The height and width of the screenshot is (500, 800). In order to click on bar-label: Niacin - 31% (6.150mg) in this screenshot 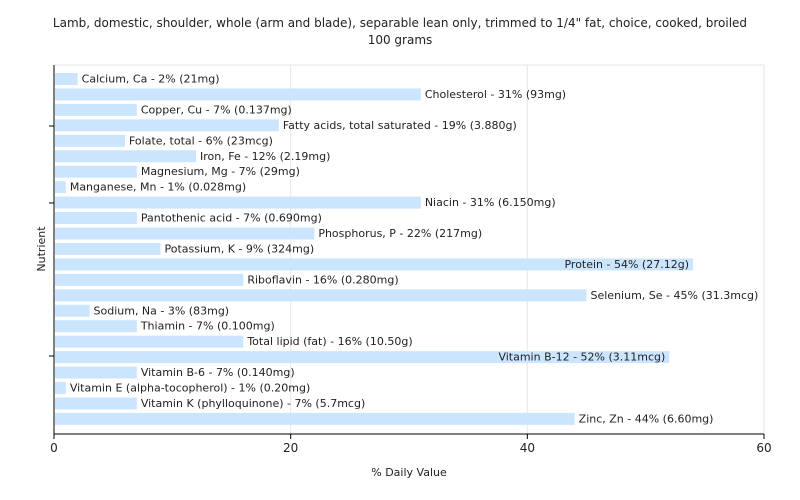, I will do `click(490, 202)`.